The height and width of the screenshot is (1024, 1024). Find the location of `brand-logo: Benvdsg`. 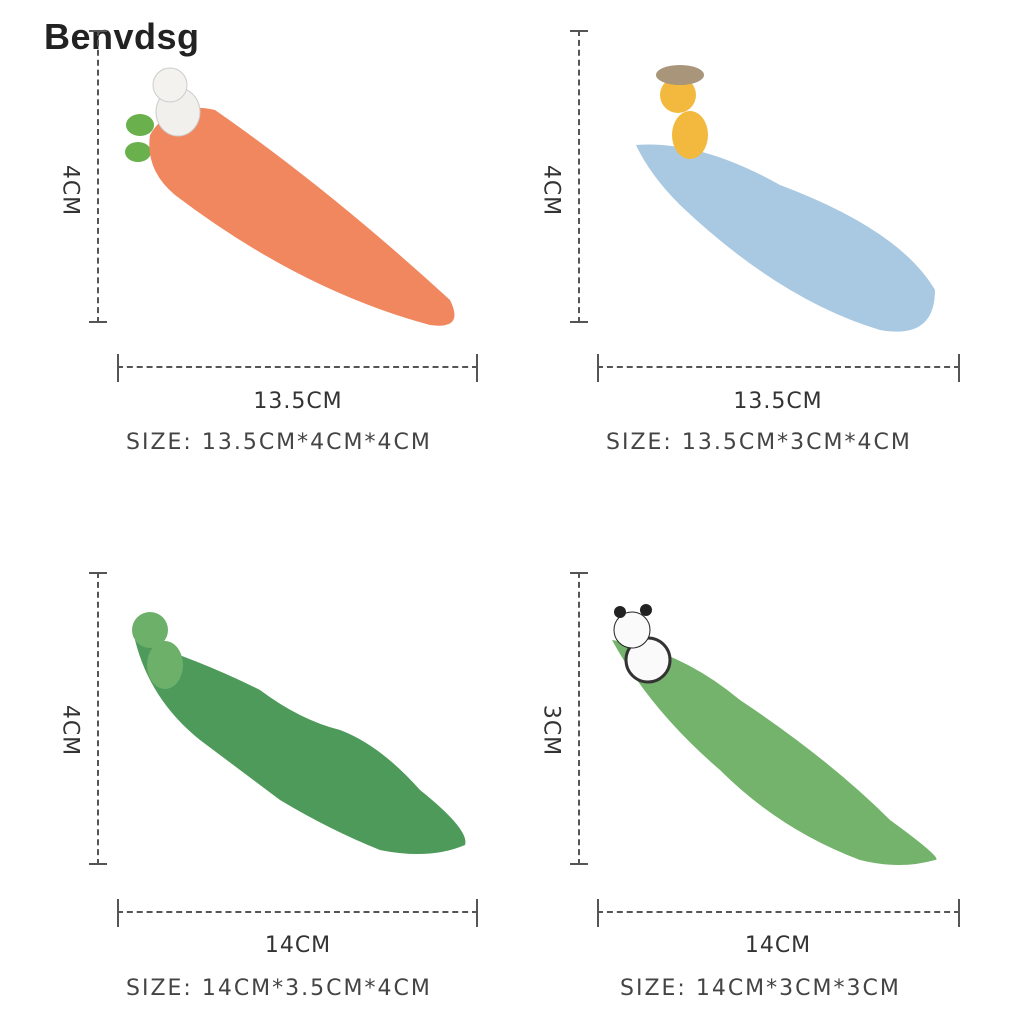

brand-logo: Benvdsg is located at coordinates (122, 36).